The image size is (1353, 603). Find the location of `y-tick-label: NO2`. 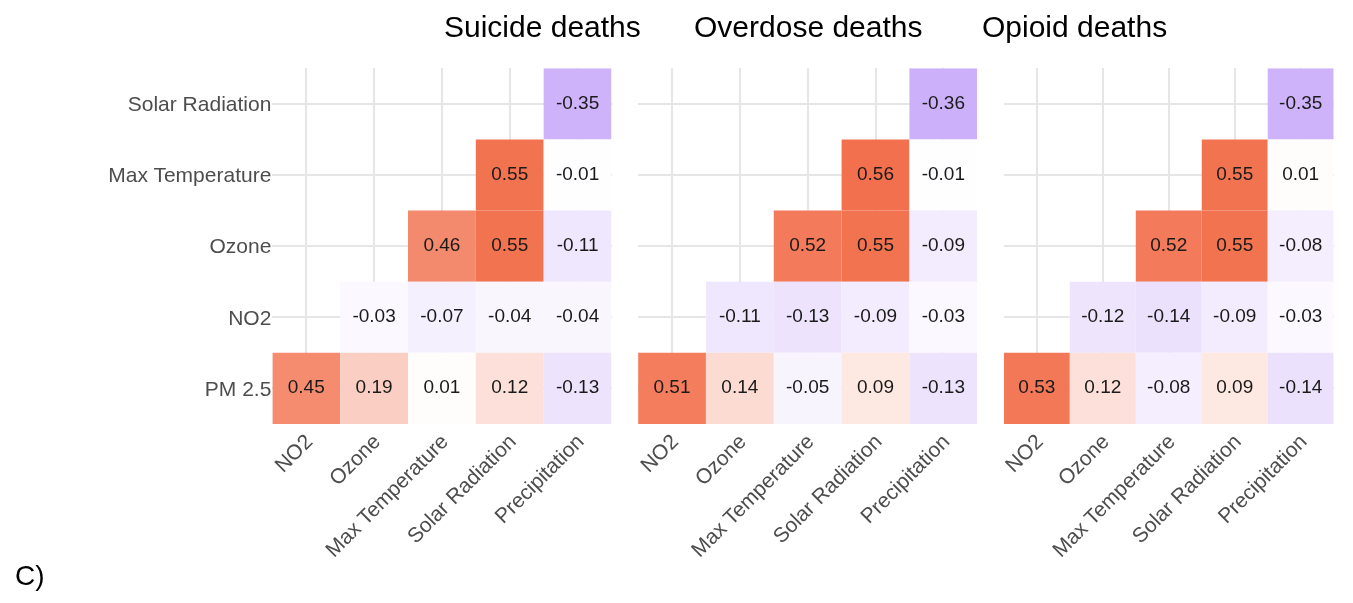

y-tick-label: NO2 is located at coordinates (250, 317).